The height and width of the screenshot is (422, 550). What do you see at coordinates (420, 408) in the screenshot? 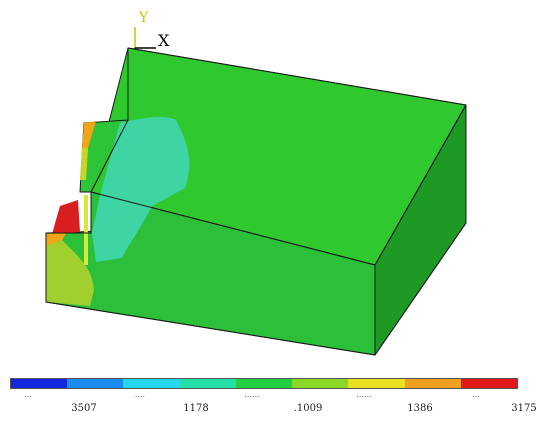
I see `legend-bottom-label: 1386` at bounding box center [420, 408].